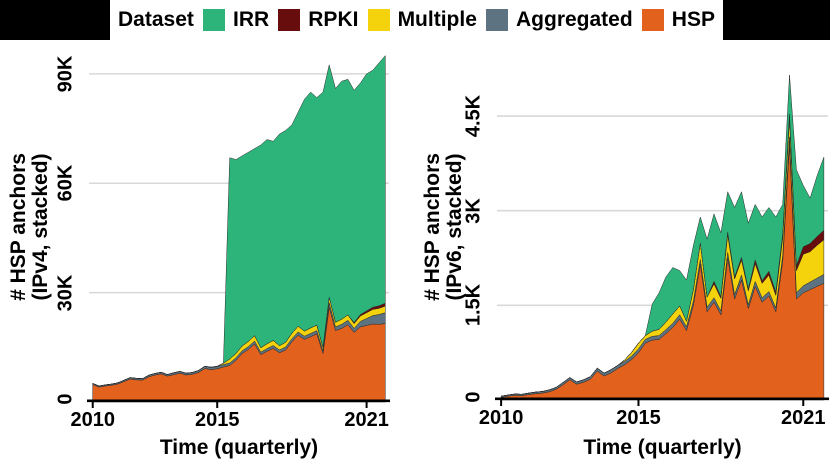 The image size is (830, 468). I want to click on x-axis-title-ipv4: Time (quarterly), so click(239, 447).